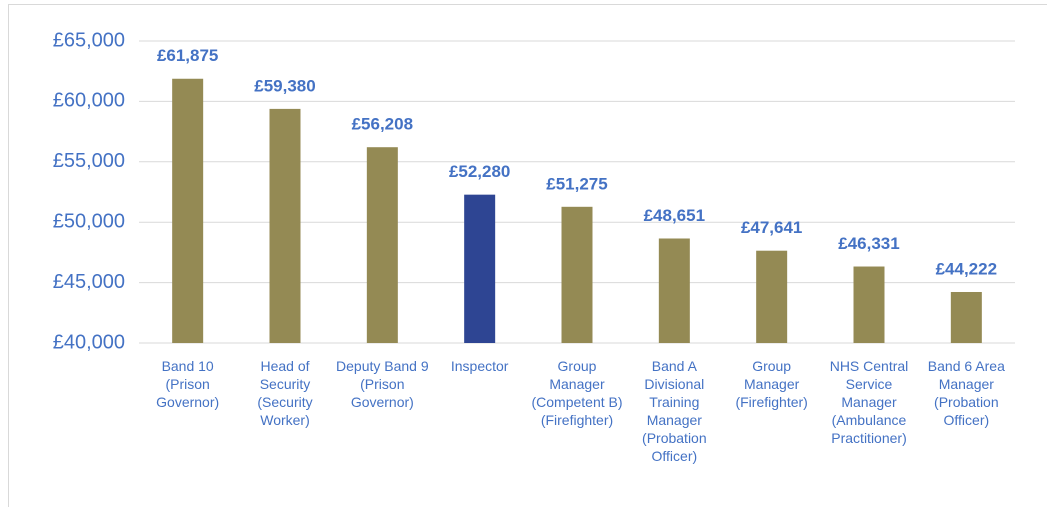 Image resolution: width=1047 pixels, height=507 pixels. What do you see at coordinates (284, 85) in the screenshot?
I see `value-label: £59,380` at bounding box center [284, 85].